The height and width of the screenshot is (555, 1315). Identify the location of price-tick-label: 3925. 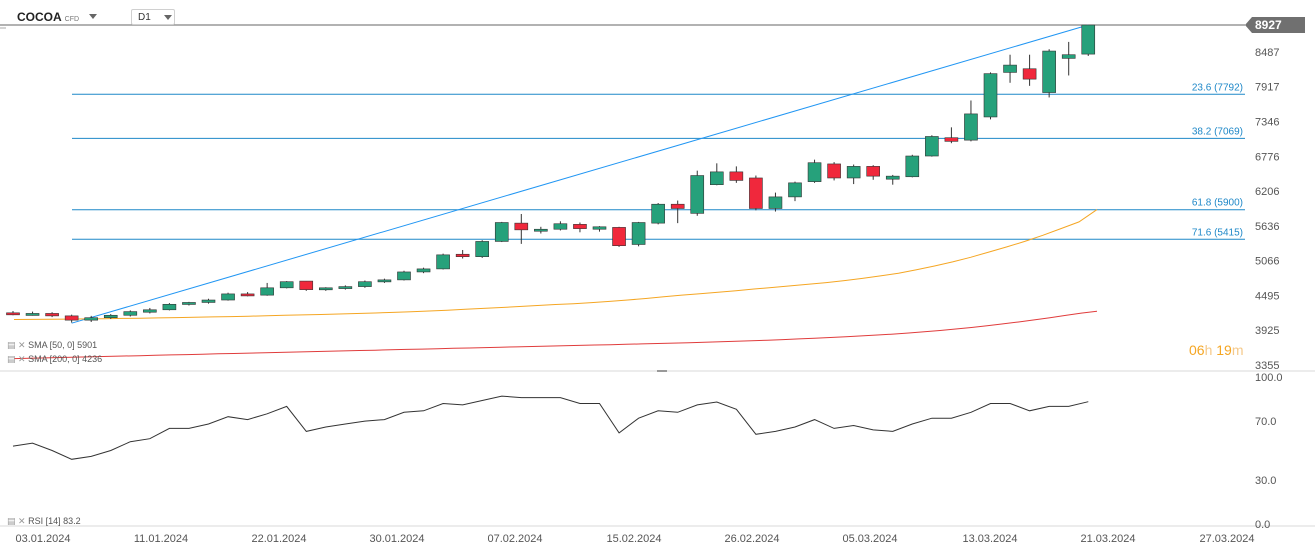
(1267, 331).